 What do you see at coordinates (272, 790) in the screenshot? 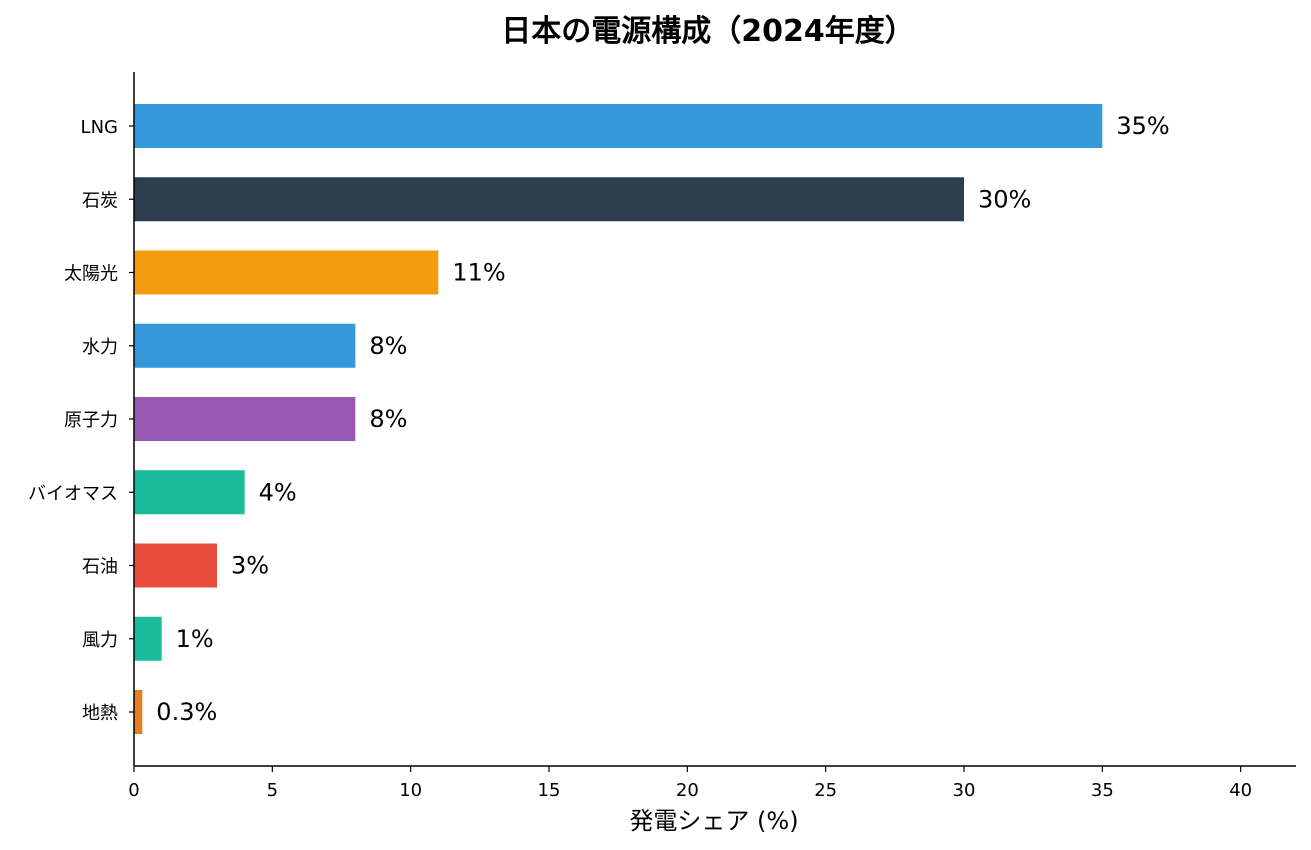
I see `x-tick-label: 5` at bounding box center [272, 790].